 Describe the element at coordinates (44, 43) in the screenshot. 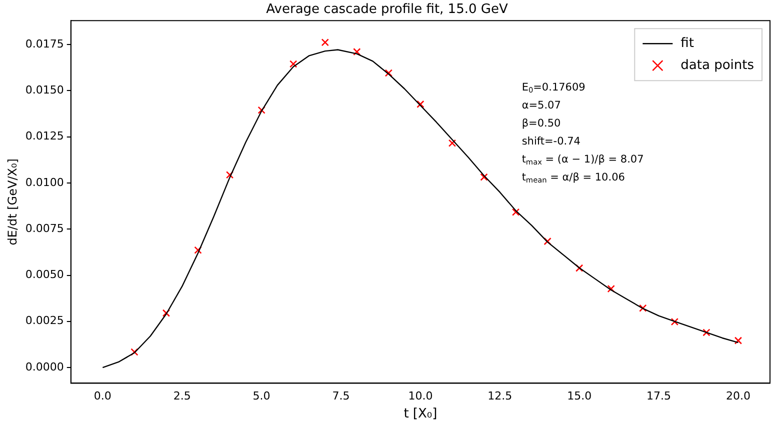

I see `y-tick-label: 0.0175` at that location.